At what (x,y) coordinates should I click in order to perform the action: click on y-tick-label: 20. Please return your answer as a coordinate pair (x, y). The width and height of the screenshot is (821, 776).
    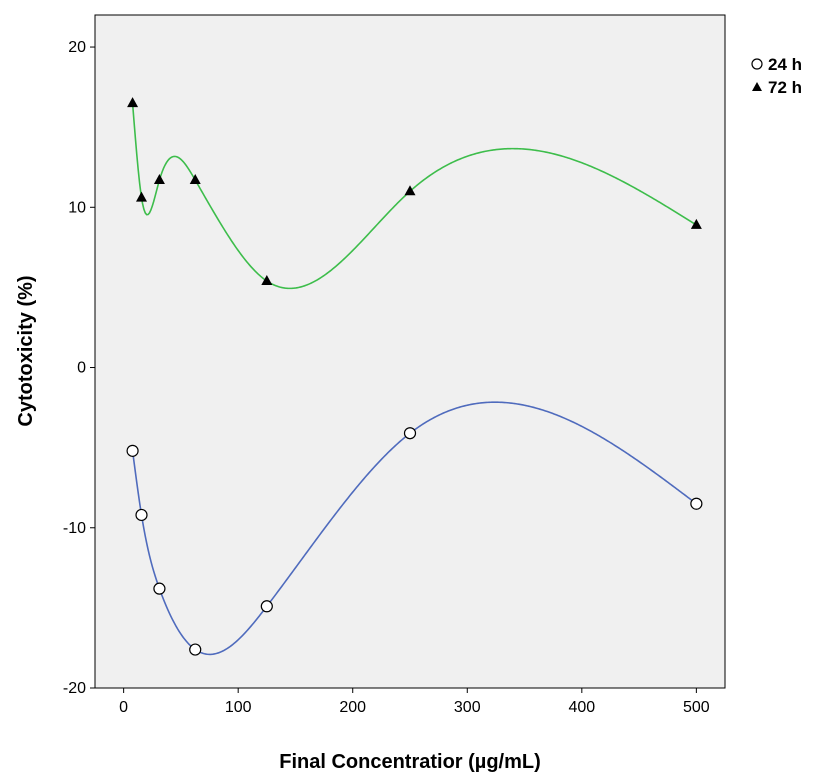
    Looking at the image, I should click on (77, 47).